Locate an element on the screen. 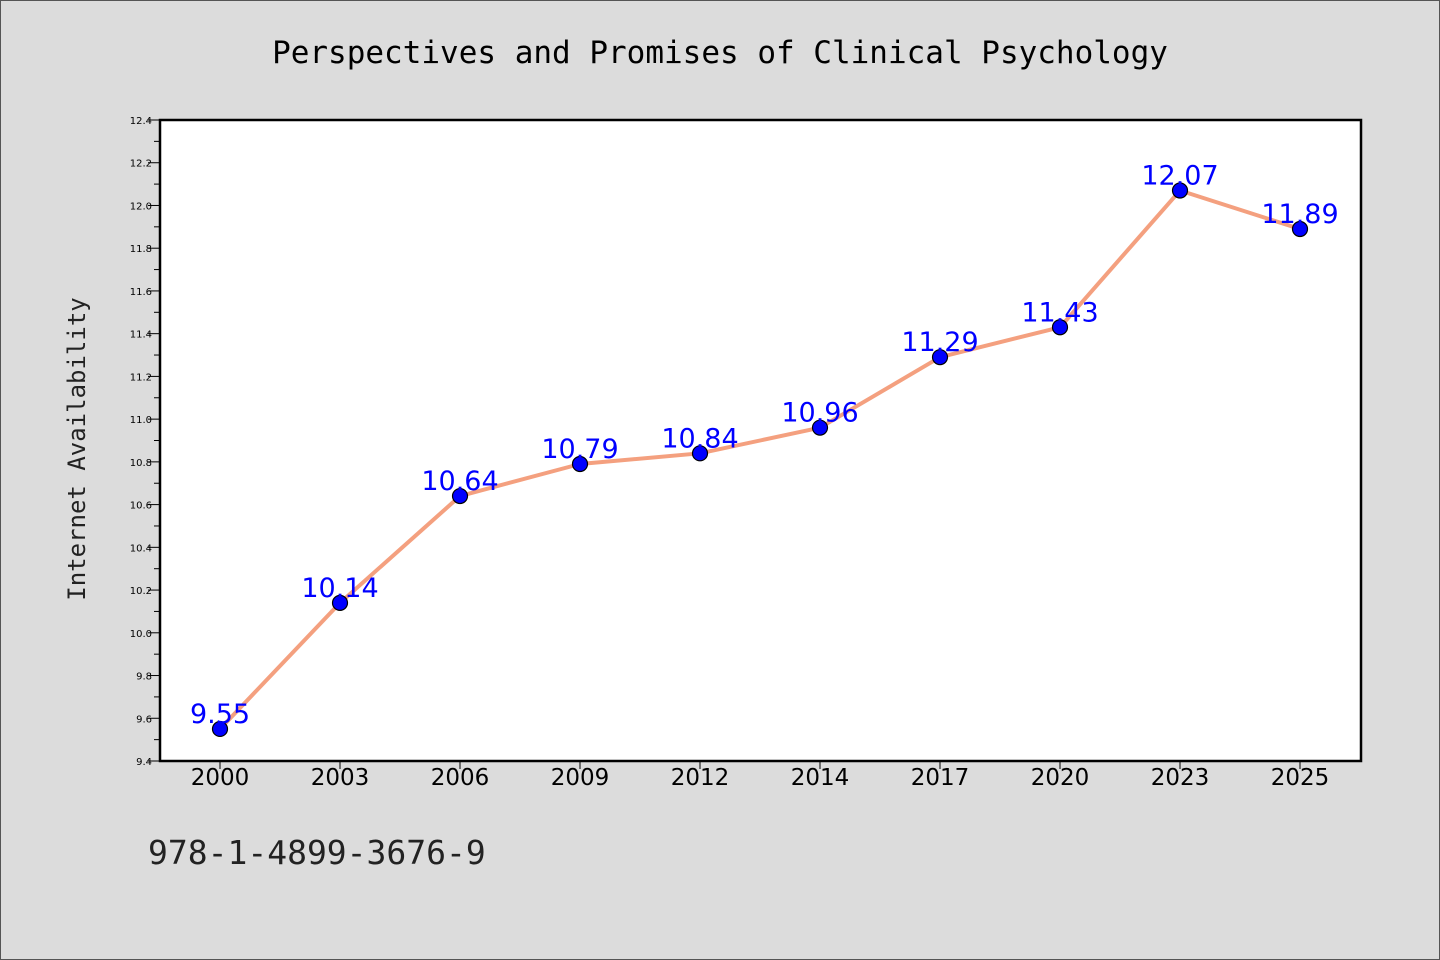  data-label: 10.14 is located at coordinates (339, 588).